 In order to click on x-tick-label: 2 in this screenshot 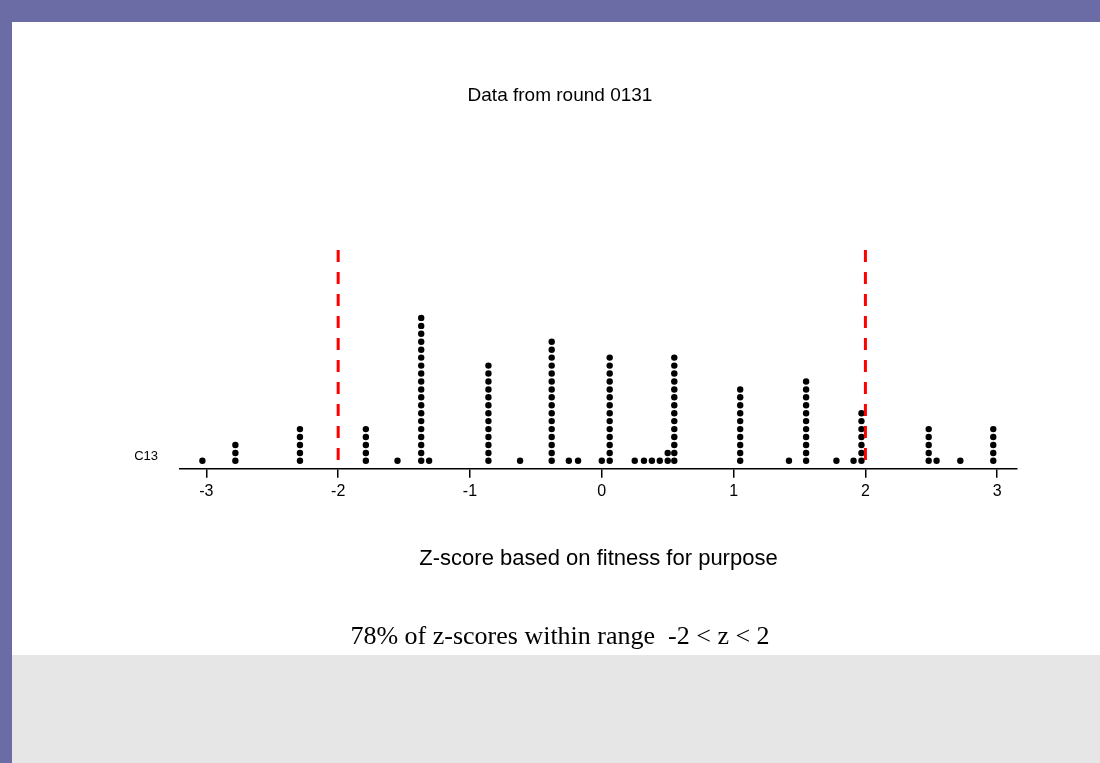, I will do `click(865, 490)`.